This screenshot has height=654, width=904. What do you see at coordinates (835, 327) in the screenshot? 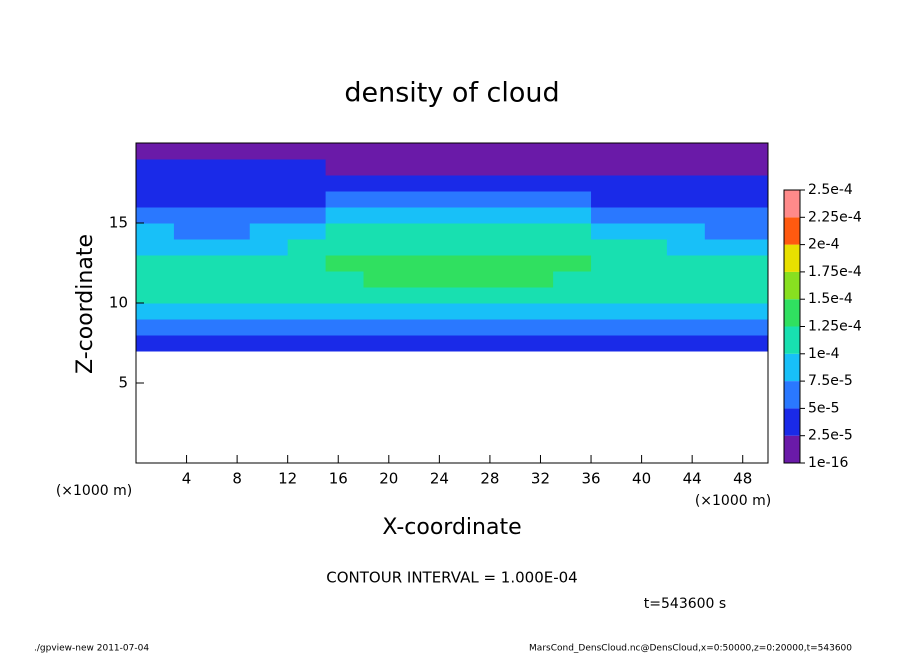
I see `colorbar-label: 1.25e-4` at bounding box center [835, 327].